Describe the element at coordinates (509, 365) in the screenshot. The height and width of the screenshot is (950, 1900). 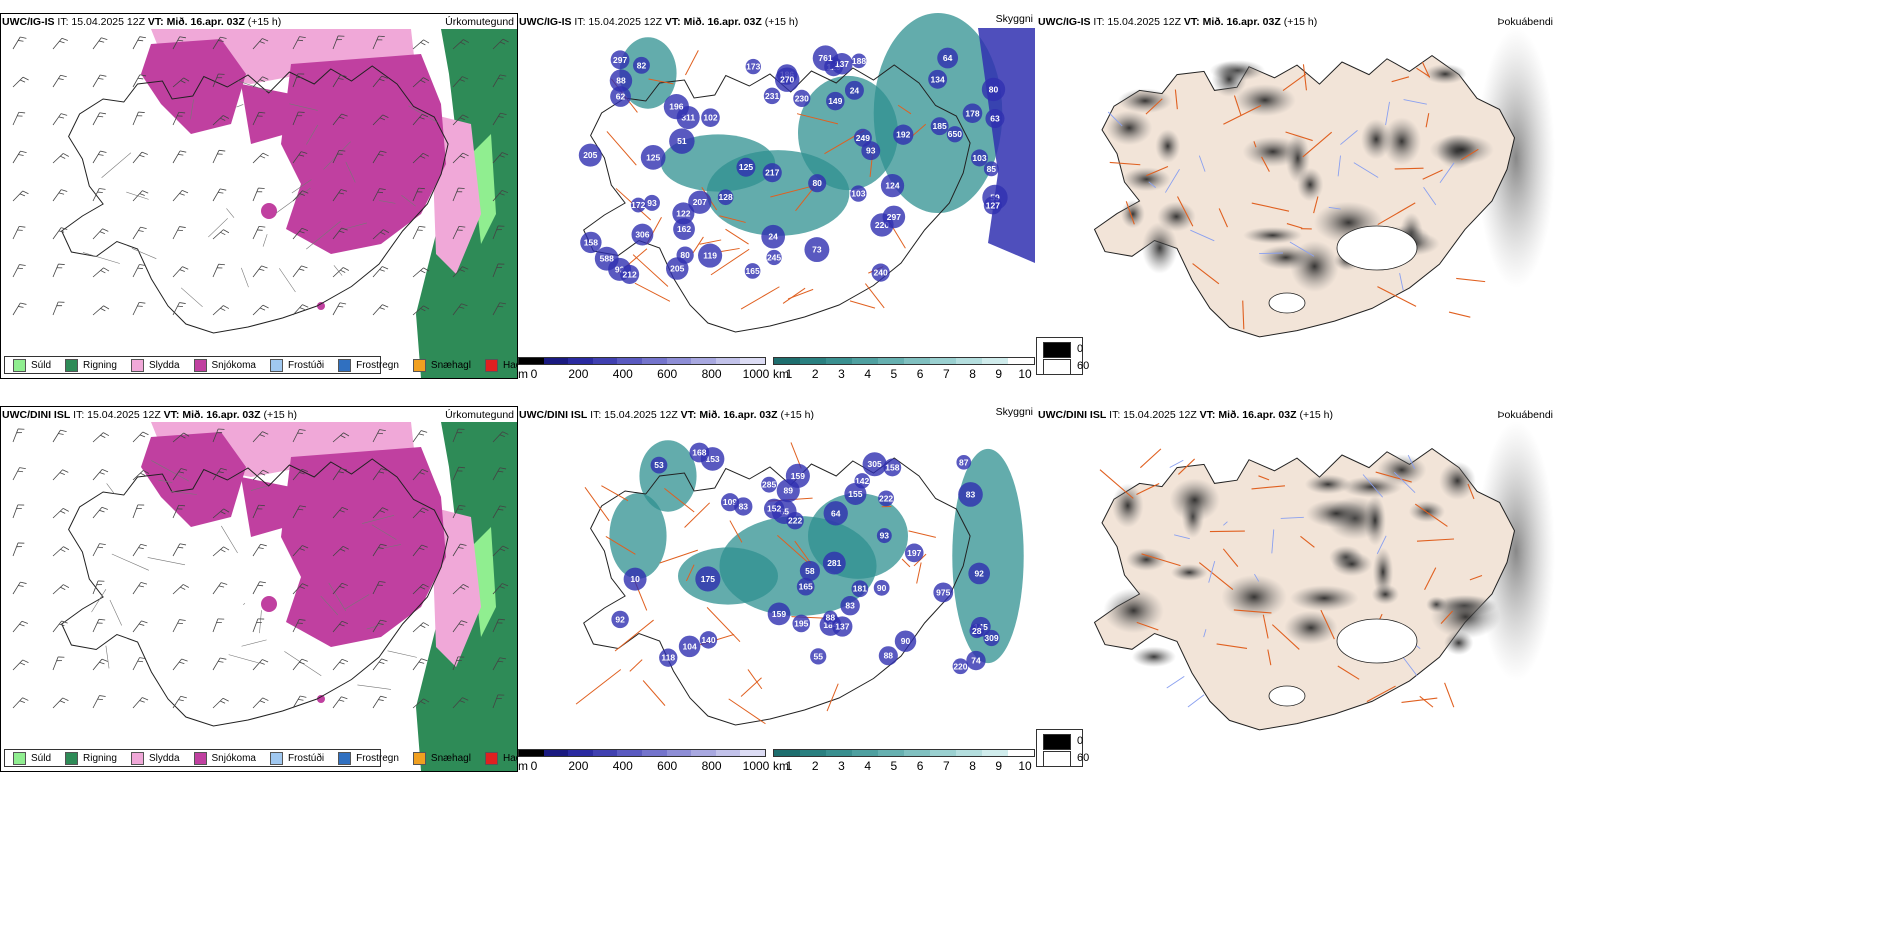
I see `legend-label: Haglél` at that location.